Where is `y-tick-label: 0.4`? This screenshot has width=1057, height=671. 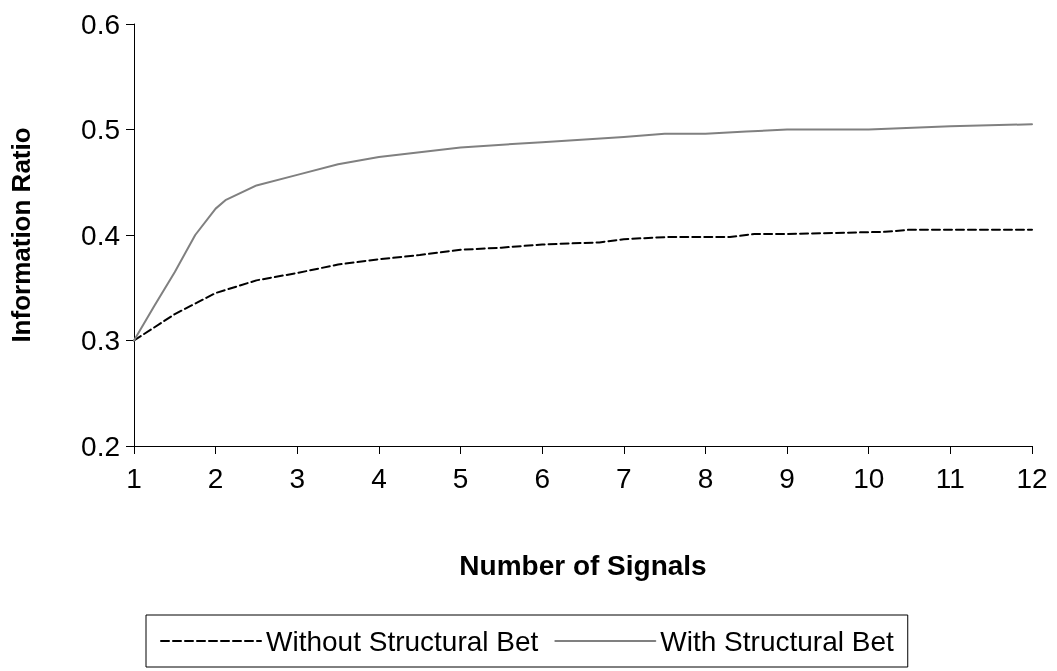 y-tick-label: 0.4 is located at coordinates (100, 235).